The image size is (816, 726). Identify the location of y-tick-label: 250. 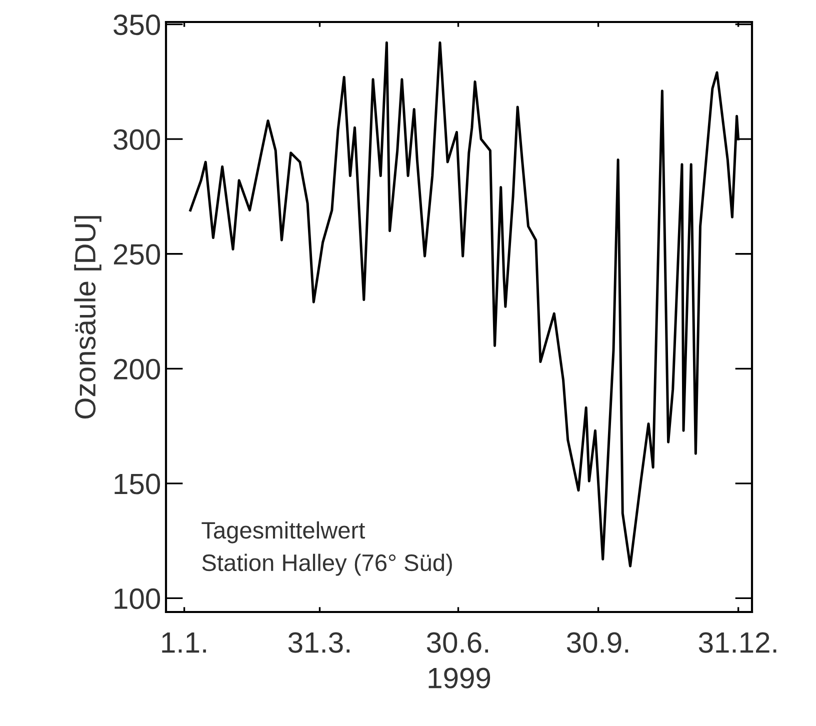
(137, 254).